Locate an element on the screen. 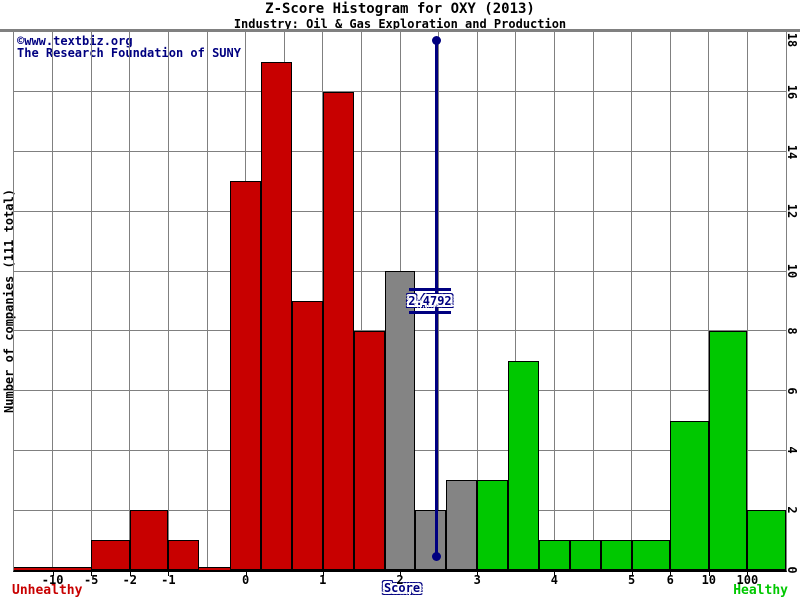 The width and height of the screenshot is (800, 600). marker-value-label: 2.4792 is located at coordinates (430, 301).